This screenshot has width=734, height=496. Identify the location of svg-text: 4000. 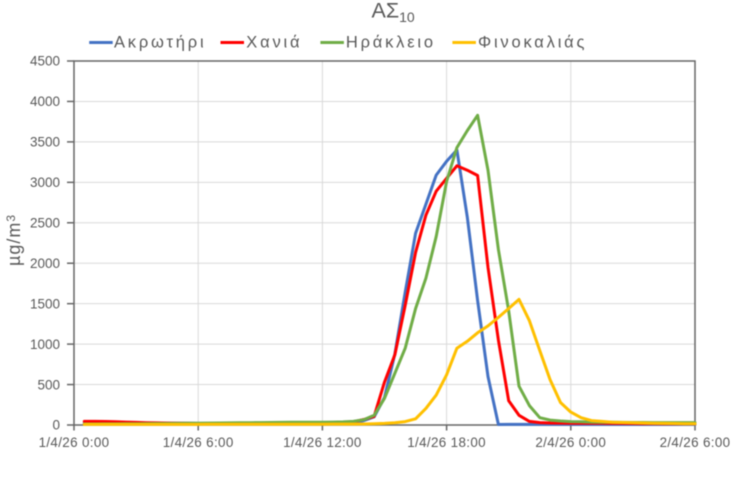
(45, 101).